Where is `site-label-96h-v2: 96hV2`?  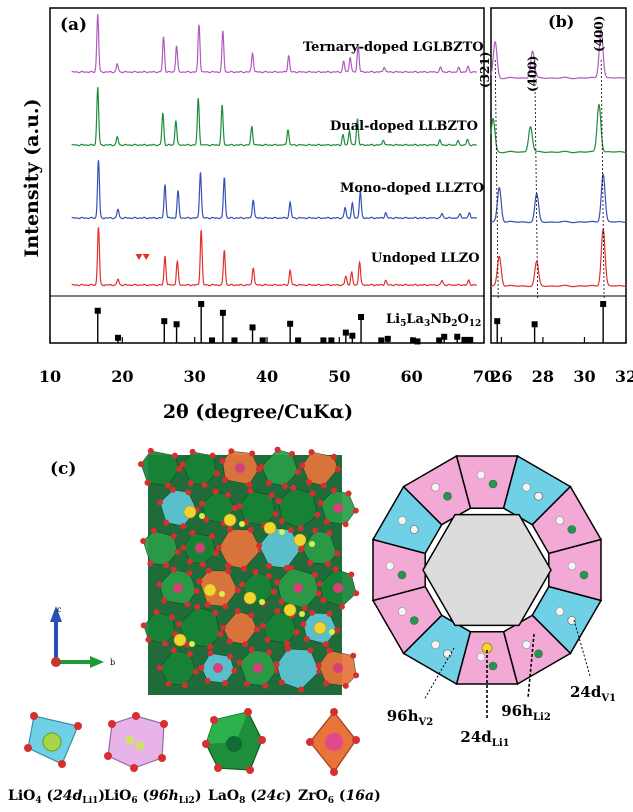
site-label-96h-v2: 96hV2 is located at coordinates (410, 717).